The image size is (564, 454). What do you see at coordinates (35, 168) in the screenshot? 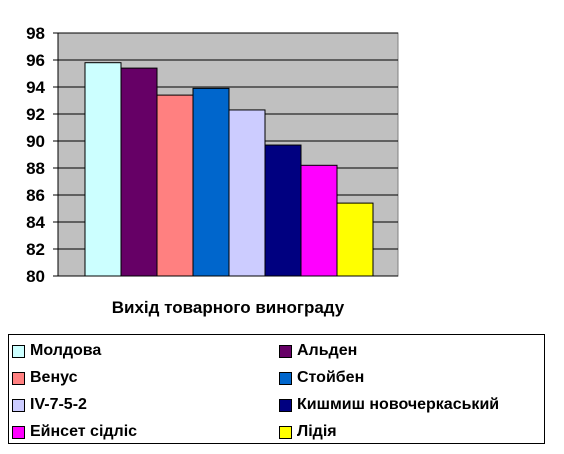
I see `y-tick-label: 88` at bounding box center [35, 168].